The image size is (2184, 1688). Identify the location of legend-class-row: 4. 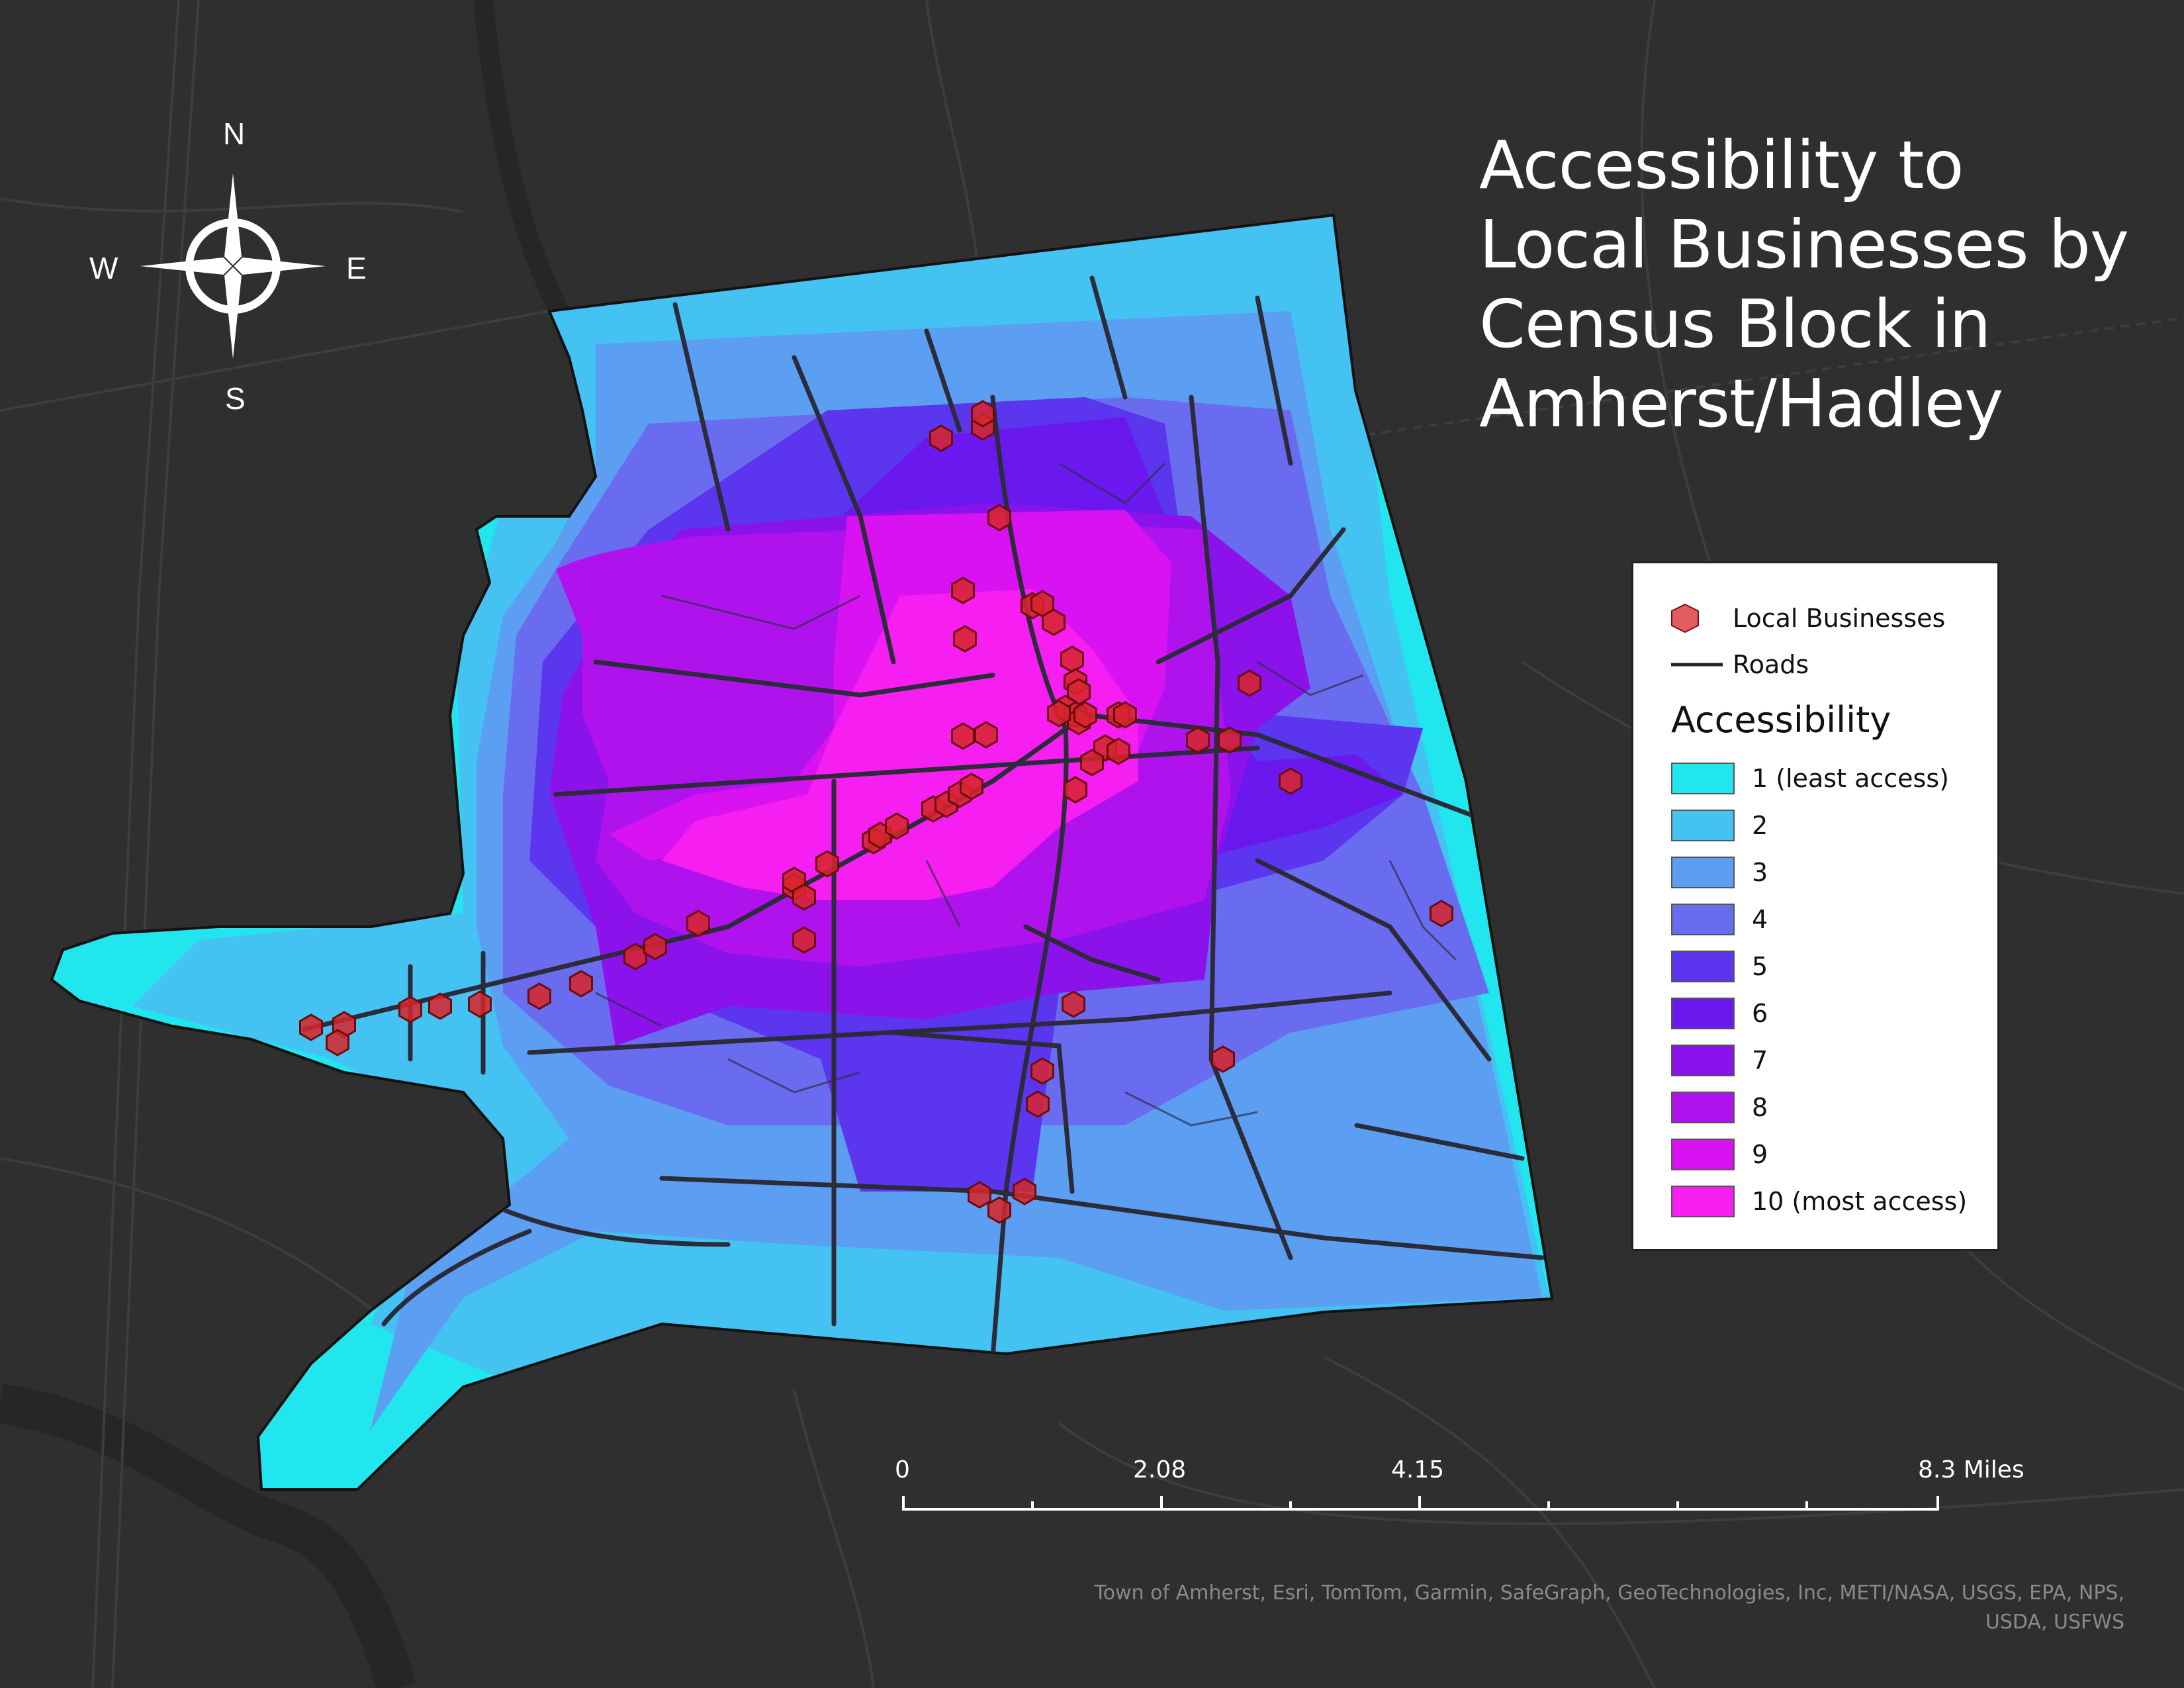
(1701, 919).